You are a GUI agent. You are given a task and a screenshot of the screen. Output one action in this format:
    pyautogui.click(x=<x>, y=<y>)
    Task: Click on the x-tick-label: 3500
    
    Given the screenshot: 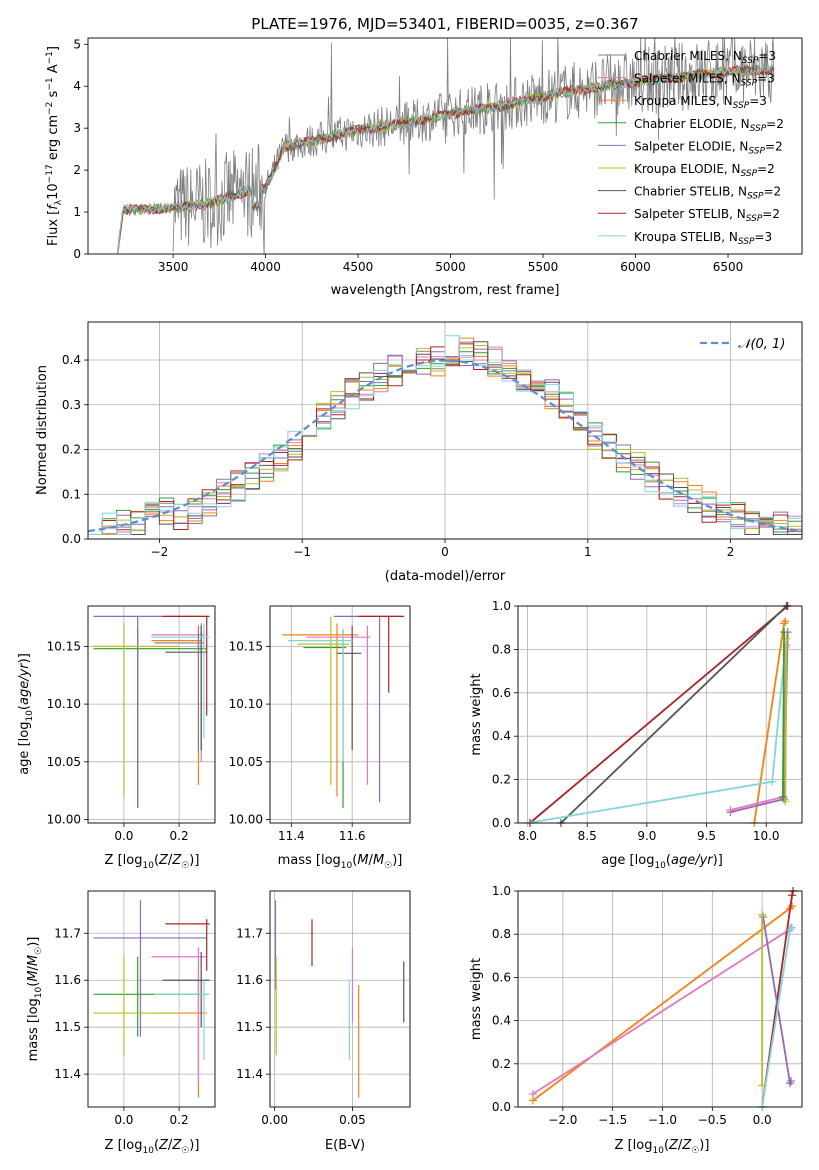 What is the action you would take?
    pyautogui.click(x=173, y=267)
    